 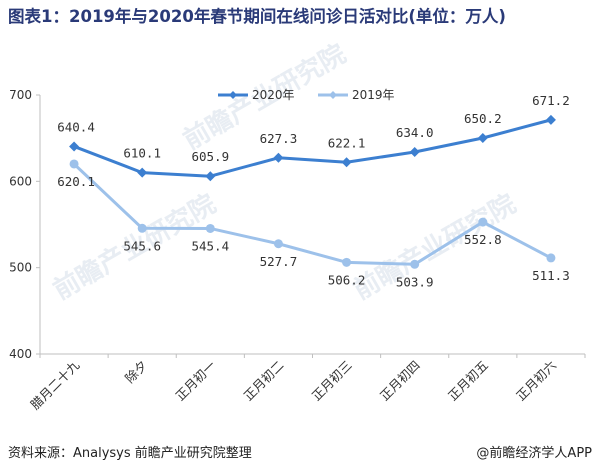 I want to click on data-label-0-5: 634.0, so click(x=415, y=132).